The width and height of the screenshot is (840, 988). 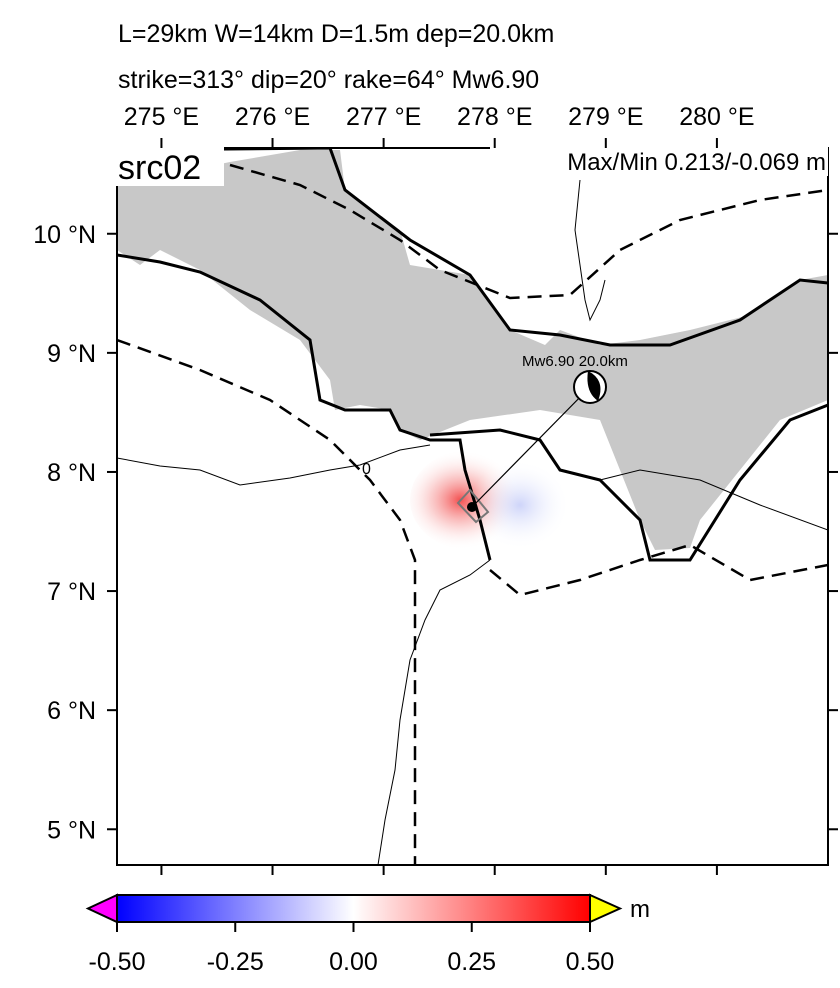 What do you see at coordinates (353, 908) in the screenshot?
I see `cbar-gradient` at bounding box center [353, 908].